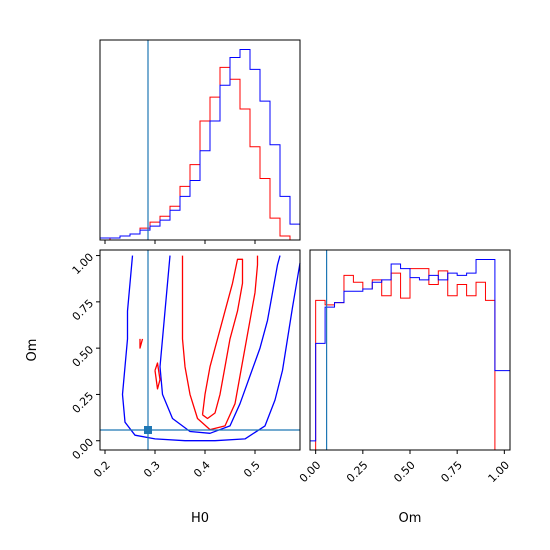  I want to click on h0-blue-histogram-step, so click(200, 144).